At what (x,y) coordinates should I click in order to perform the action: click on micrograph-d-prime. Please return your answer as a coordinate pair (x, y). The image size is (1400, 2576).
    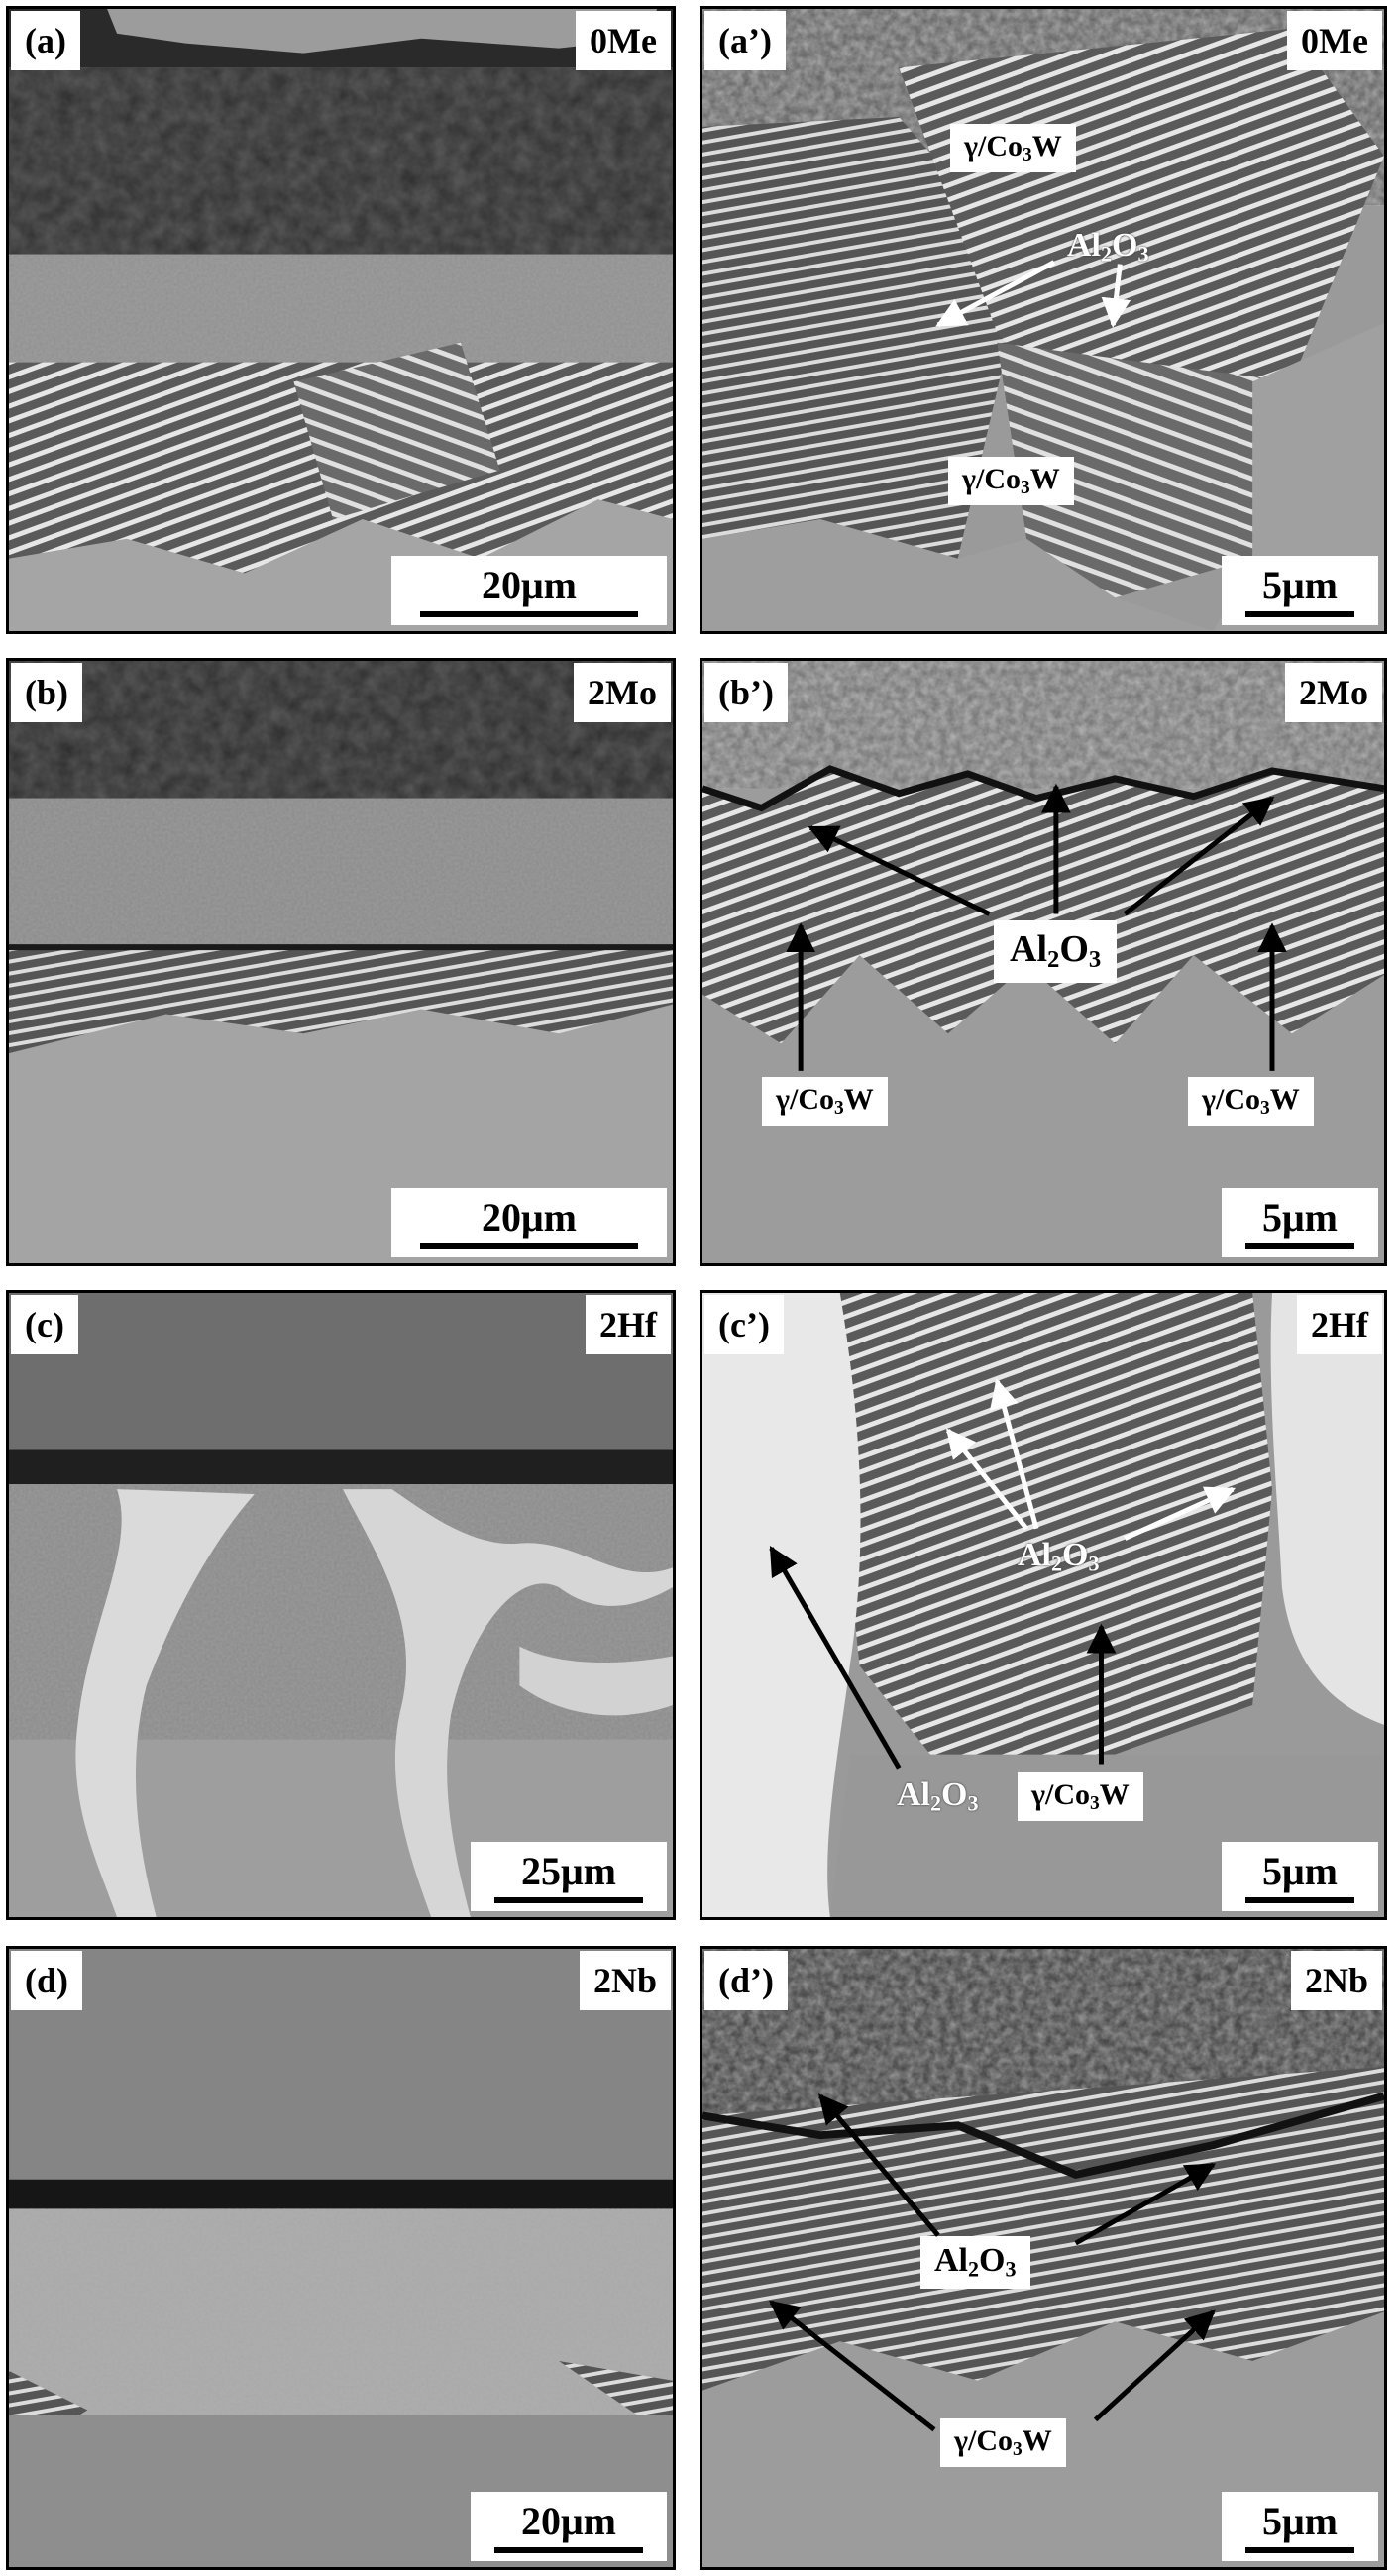
    Looking at the image, I should click on (1043, 2258).